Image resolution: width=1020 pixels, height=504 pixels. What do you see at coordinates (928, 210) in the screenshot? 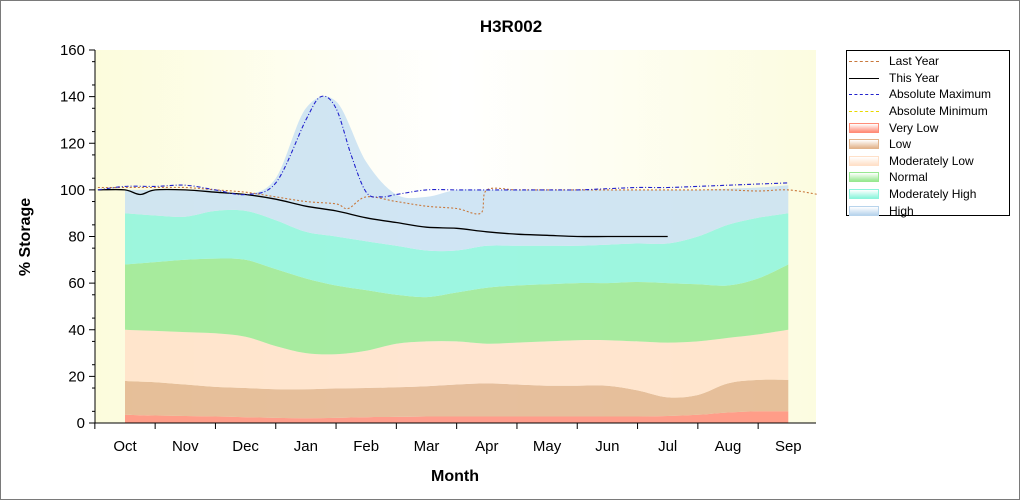
I see `legend-item: High` at bounding box center [928, 210].